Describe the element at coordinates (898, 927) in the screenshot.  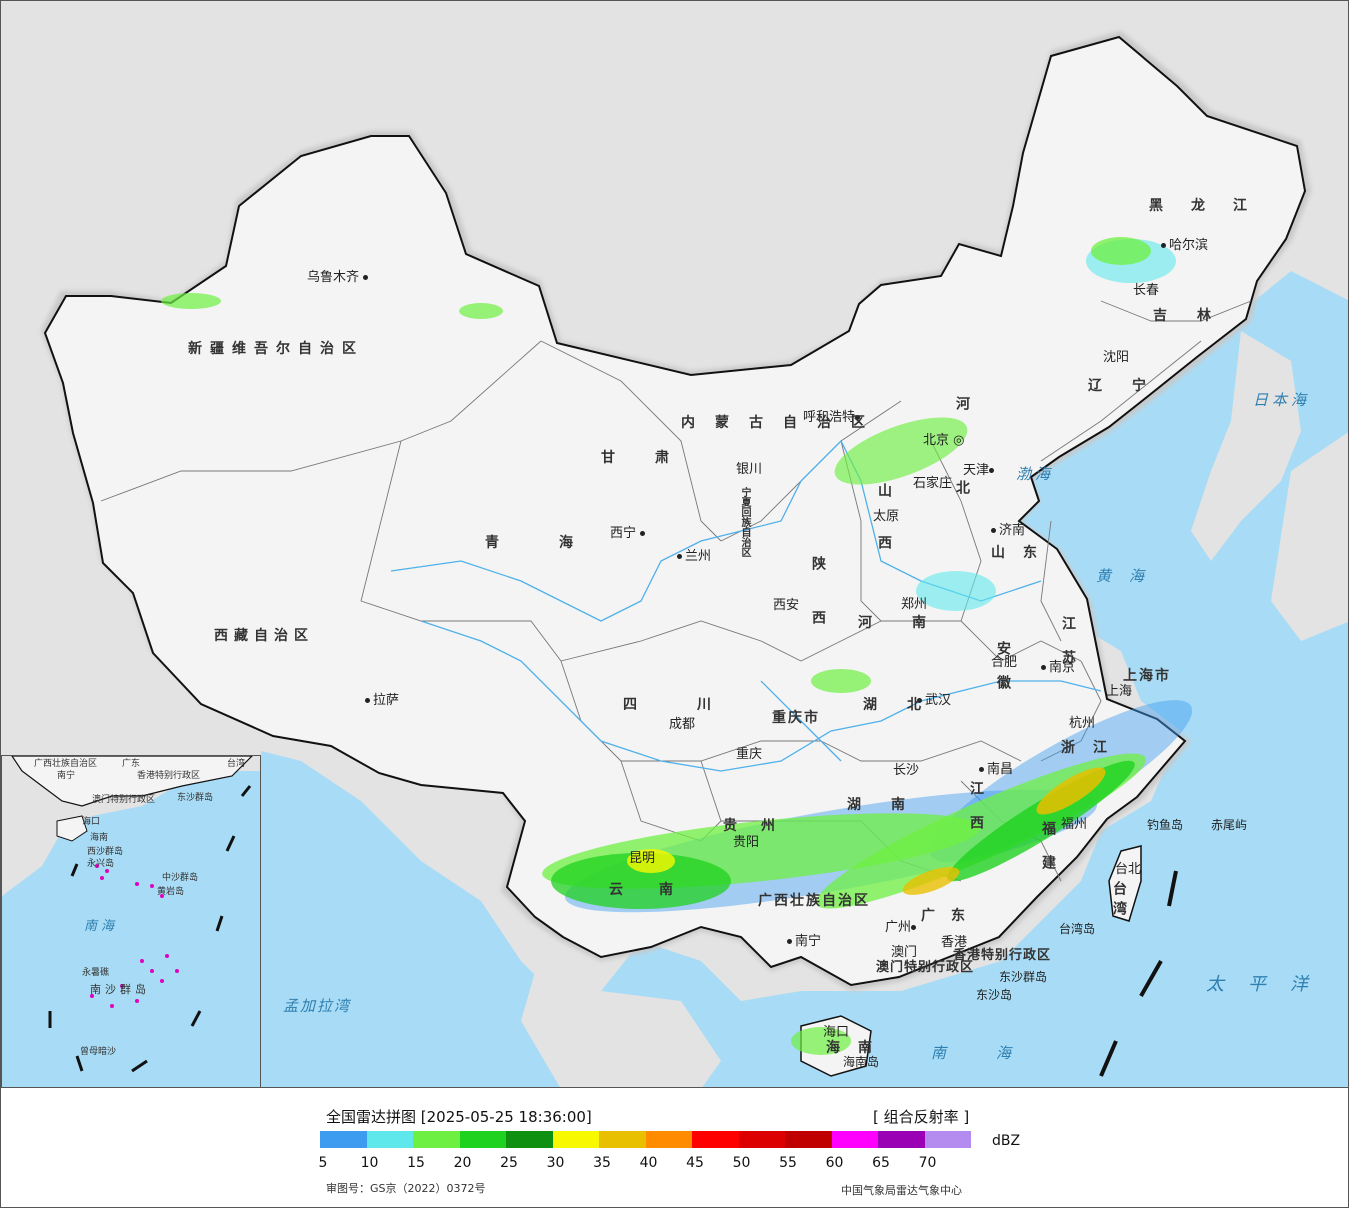
I see `city-label: 广州` at that location.